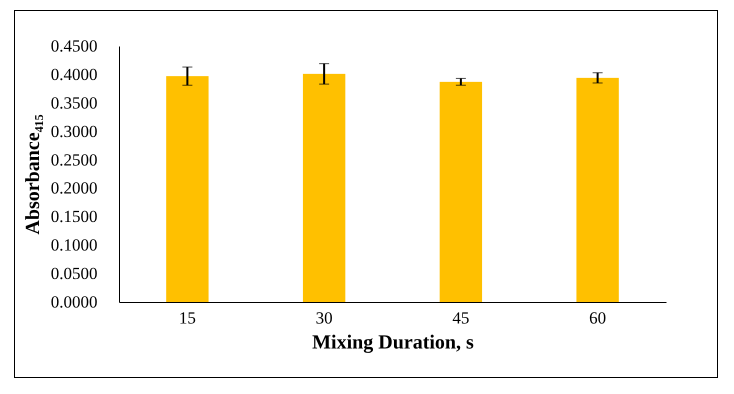 Image resolution: width=734 pixels, height=394 pixels. Describe the element at coordinates (74, 216) in the screenshot. I see `y-tick-label: 0.1500` at that location.